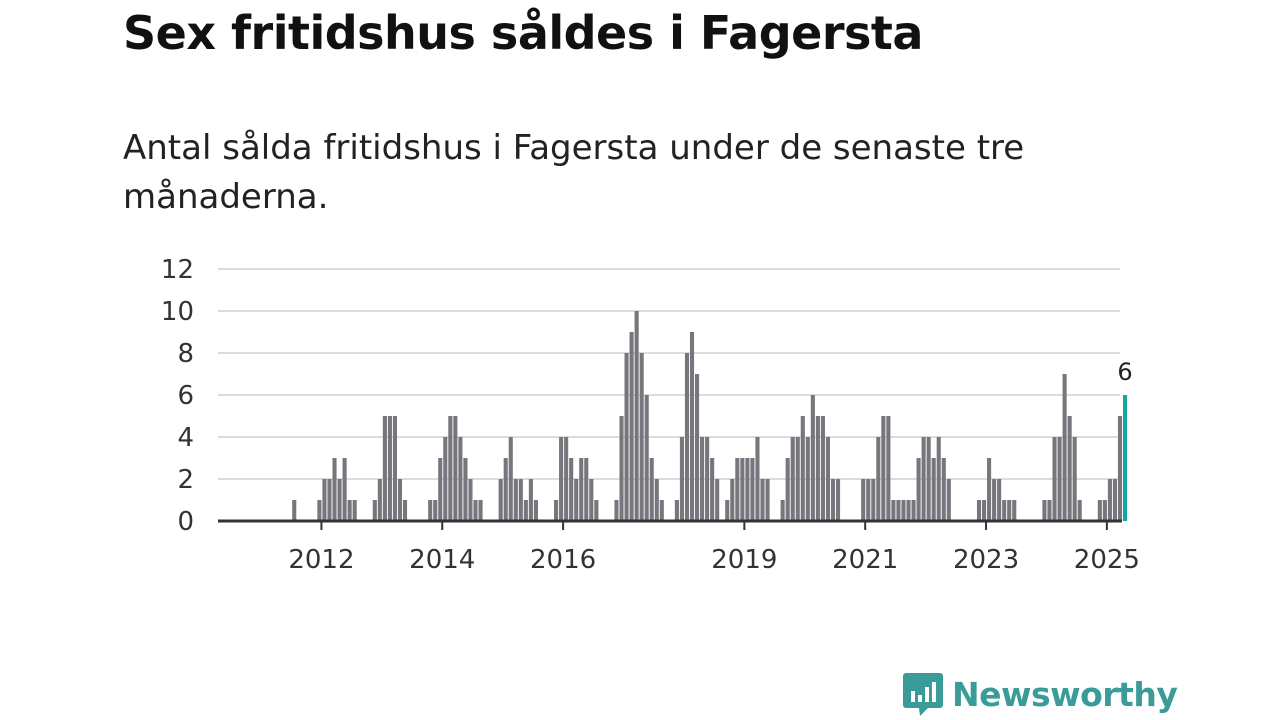 The image size is (1280, 720). I want to click on y-tick-label: 6, so click(185, 396).